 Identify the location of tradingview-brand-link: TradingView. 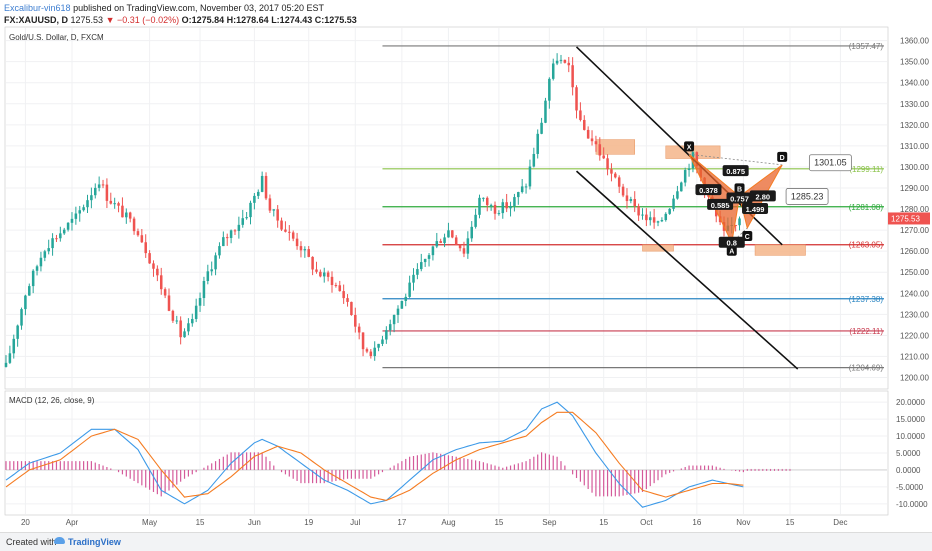
(94, 542).